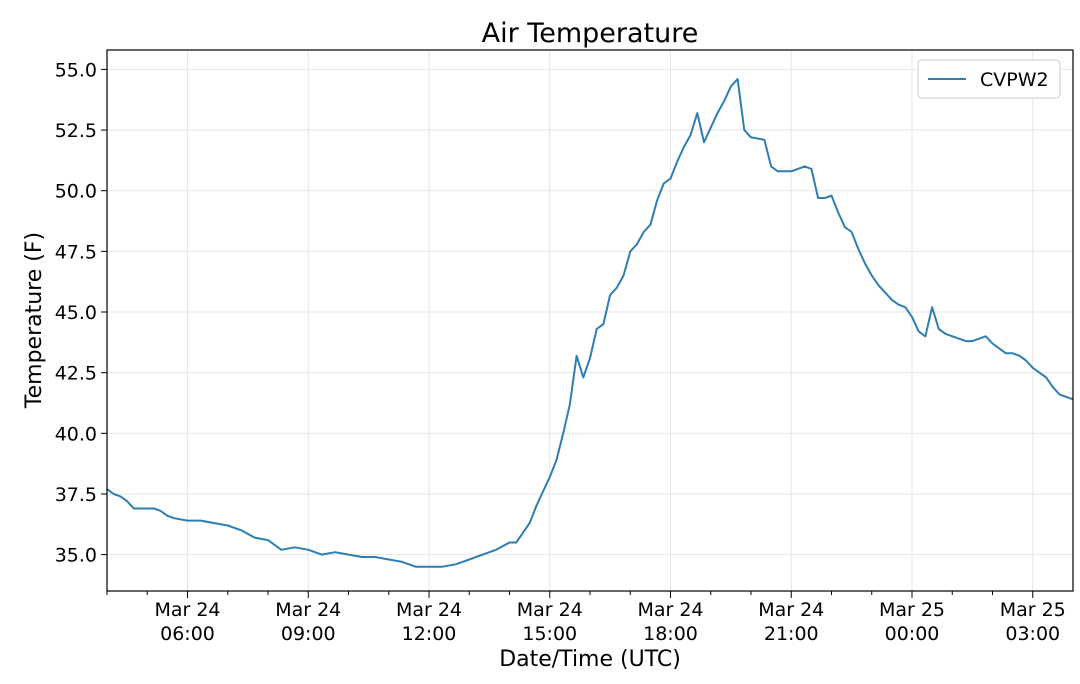  Describe the element at coordinates (76, 313) in the screenshot. I see `y-tick-label: 45.0` at that location.